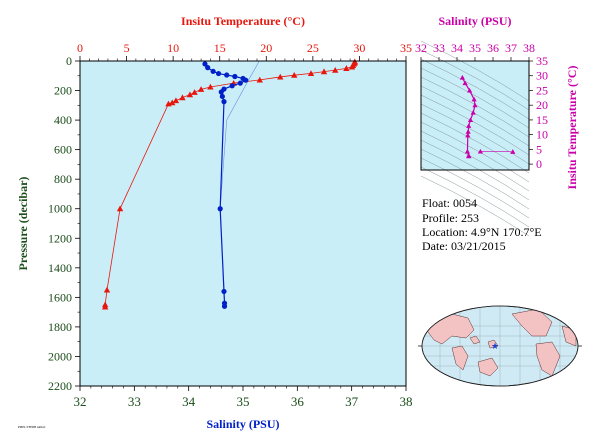  I want to click on ts-salinity-tick-label: 38, so click(529, 48).